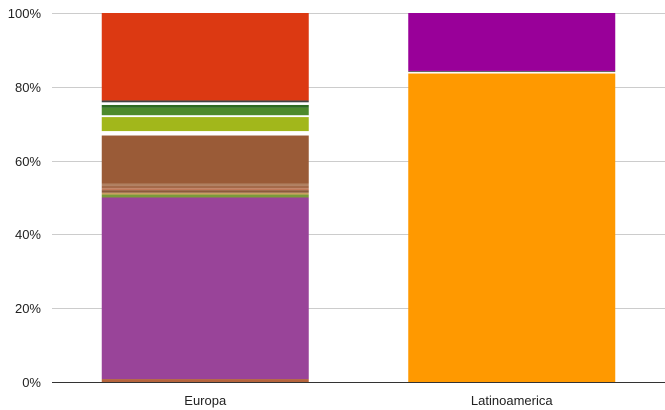  What do you see at coordinates (25, 13) in the screenshot?
I see `y-tick-label: 100%` at bounding box center [25, 13].